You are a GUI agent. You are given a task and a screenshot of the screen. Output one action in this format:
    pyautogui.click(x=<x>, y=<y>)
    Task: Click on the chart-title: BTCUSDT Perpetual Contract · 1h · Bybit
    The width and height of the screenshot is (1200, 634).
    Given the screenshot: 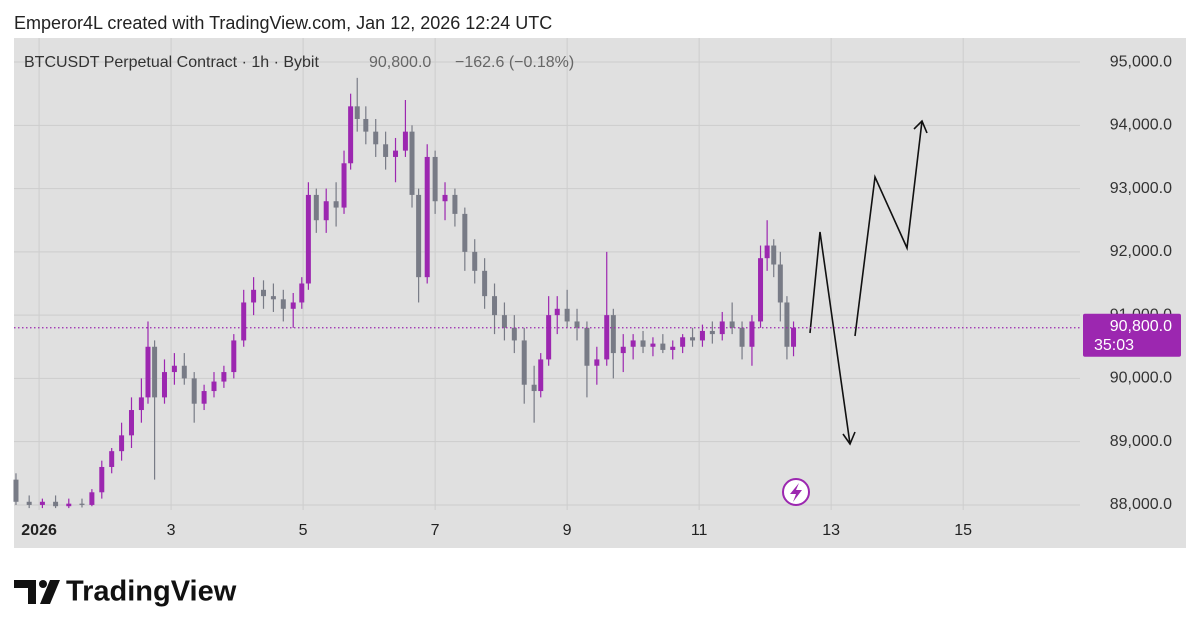 What is the action you would take?
    pyautogui.click(x=171, y=62)
    